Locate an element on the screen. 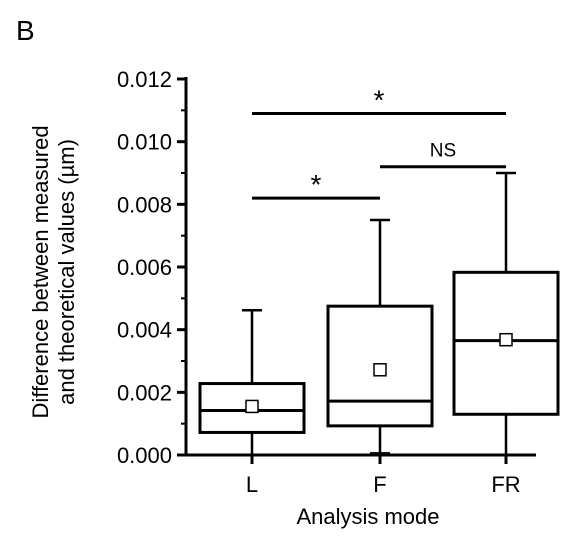 The height and width of the screenshot is (536, 564). box-f is located at coordinates (380, 336).